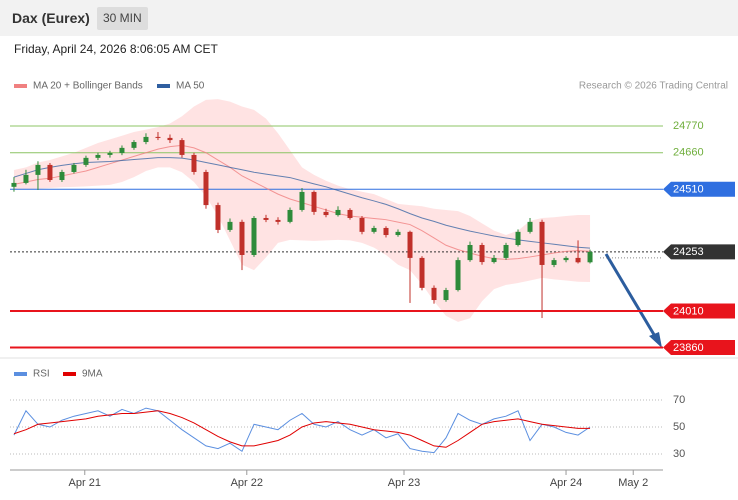 The image size is (738, 500). I want to click on y-tick-label: 70, so click(679, 400).